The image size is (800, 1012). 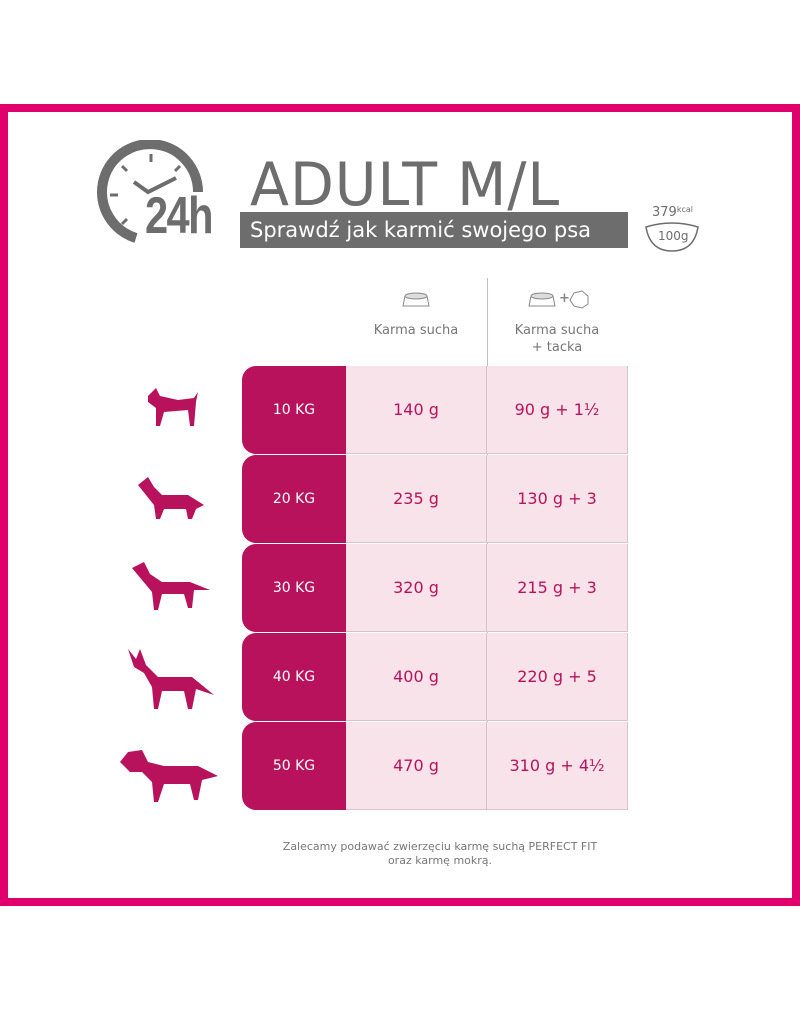 I want to click on kcal-badge: 379kcal 100g, so click(x=672, y=230).